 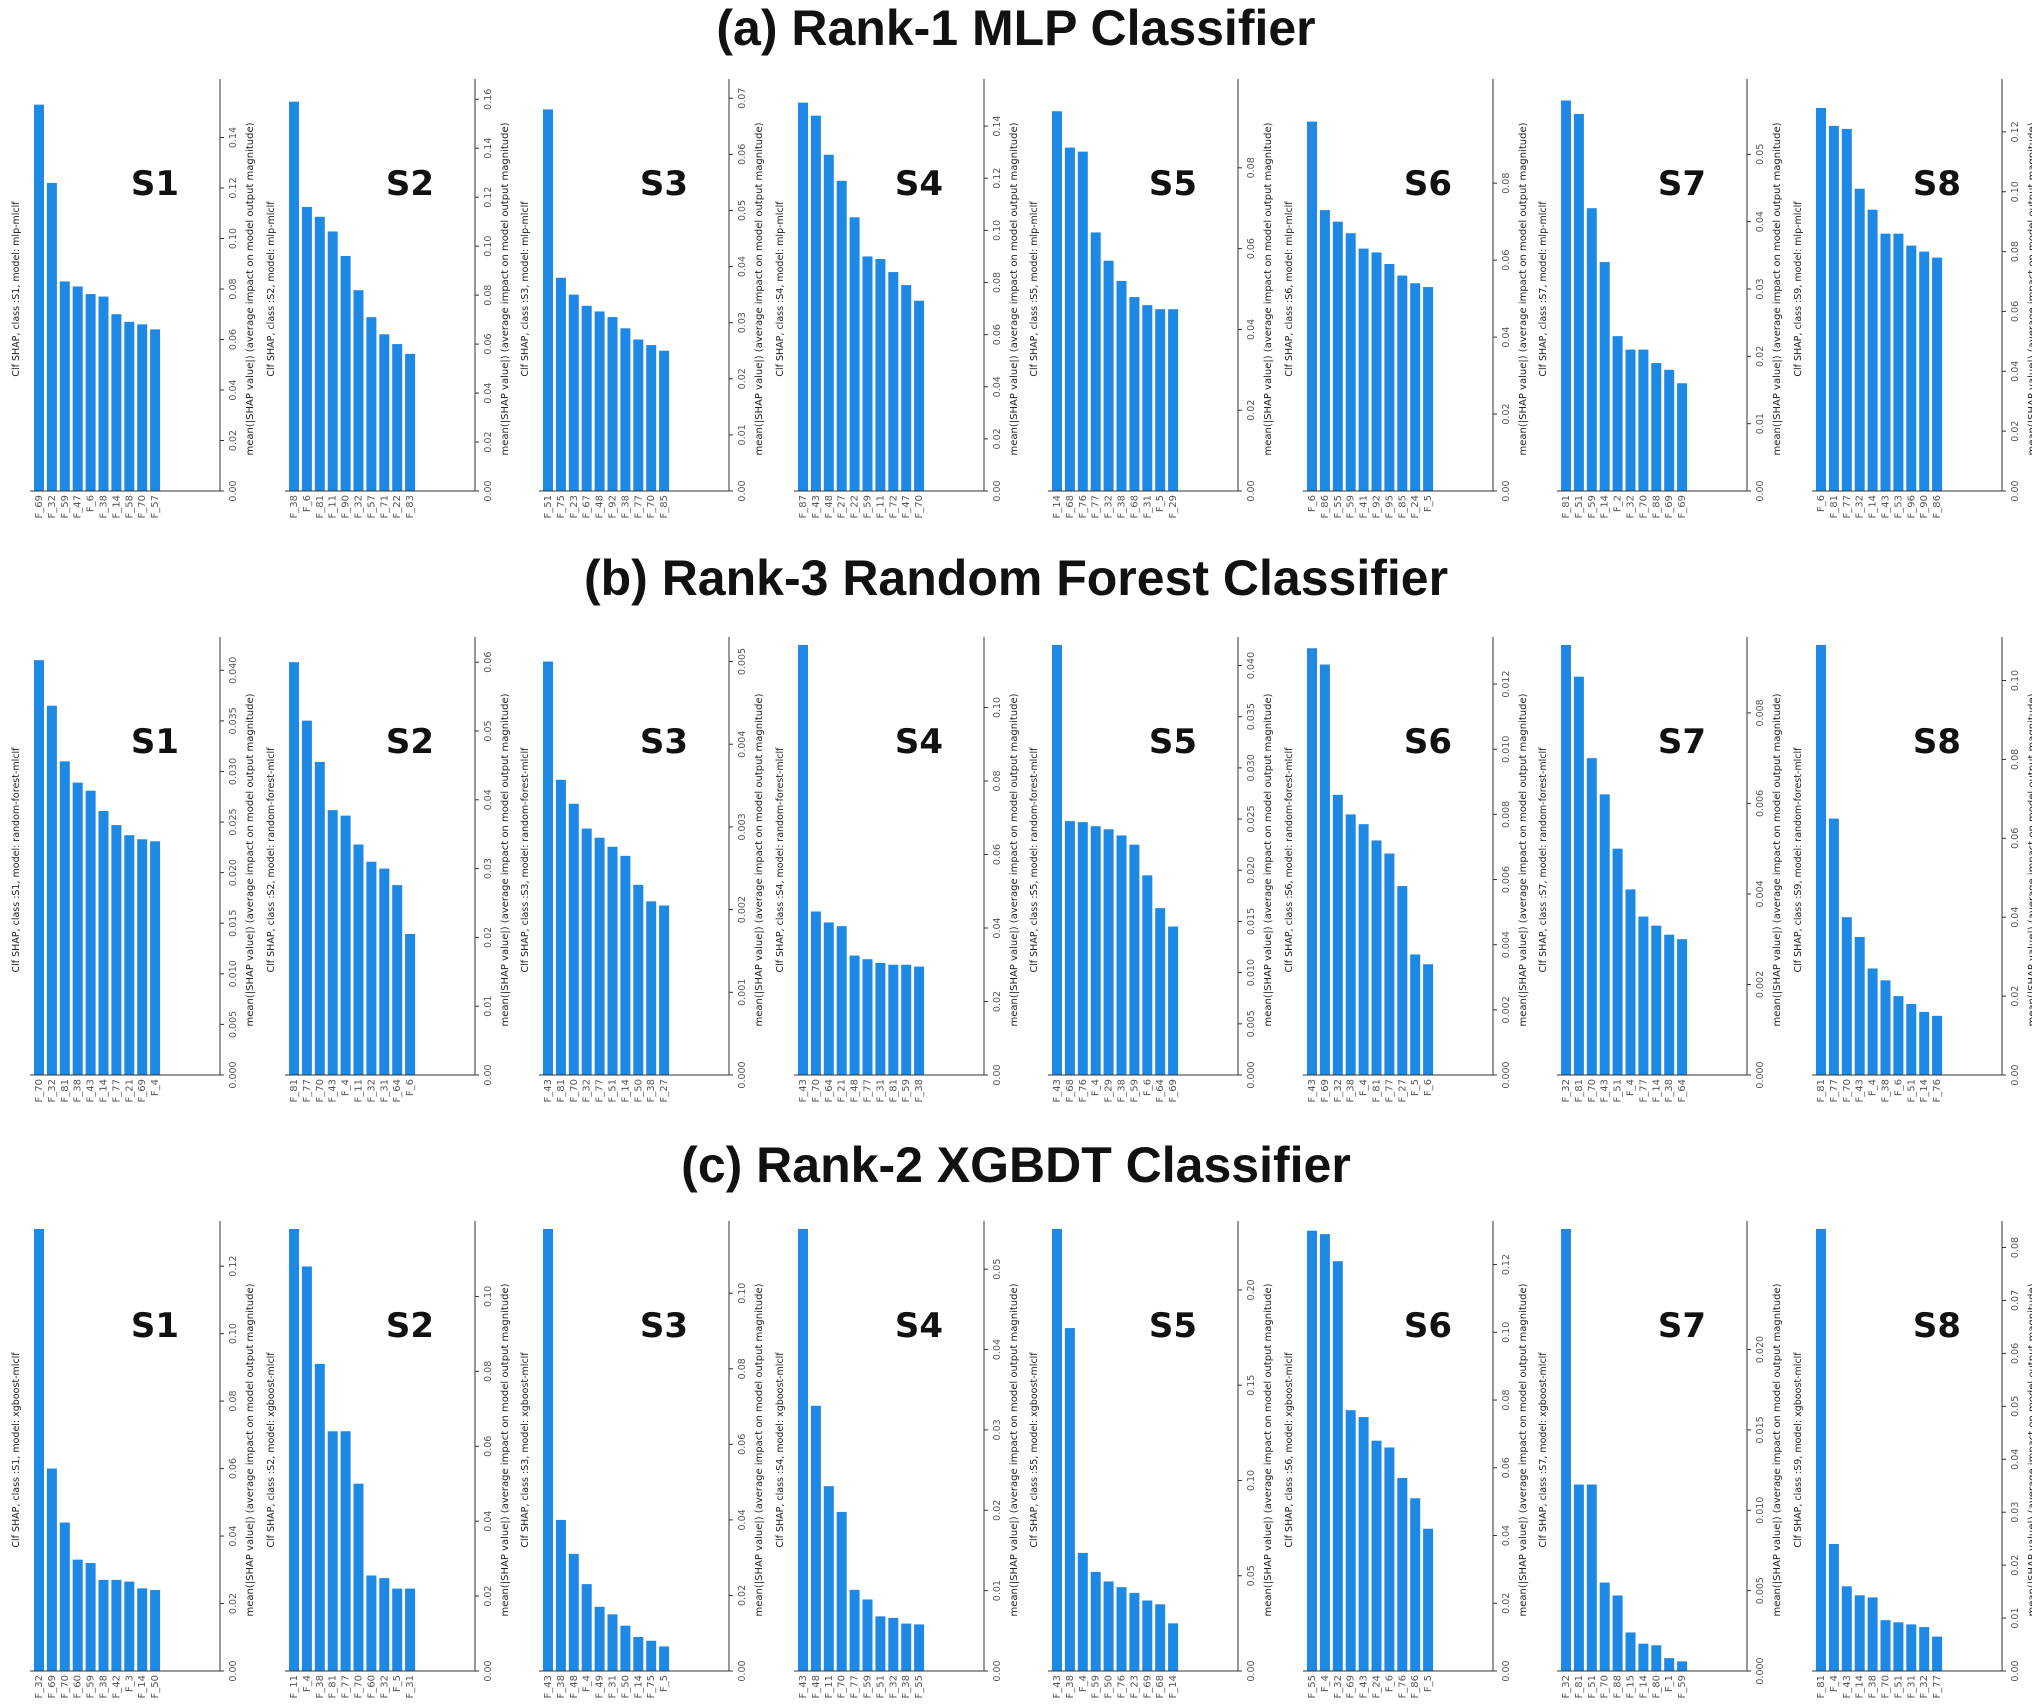 I want to click on x-tick-label: F_31, so click(x=613, y=1686).